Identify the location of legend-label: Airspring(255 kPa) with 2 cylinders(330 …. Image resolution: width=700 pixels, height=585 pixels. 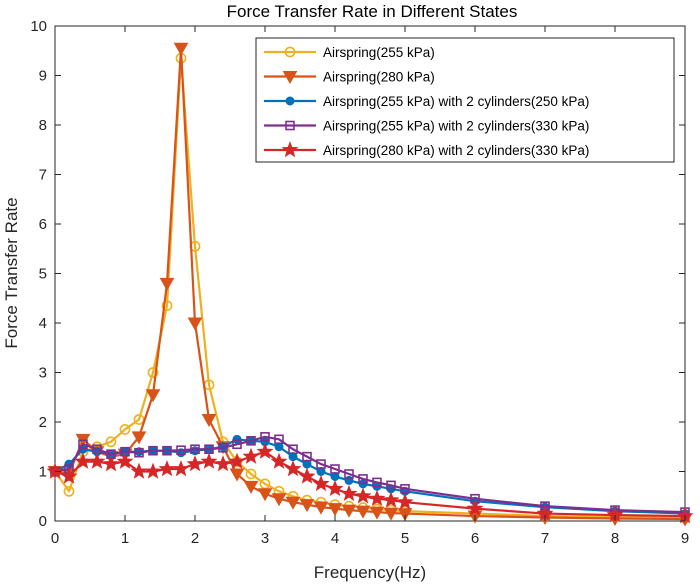
(456, 126).